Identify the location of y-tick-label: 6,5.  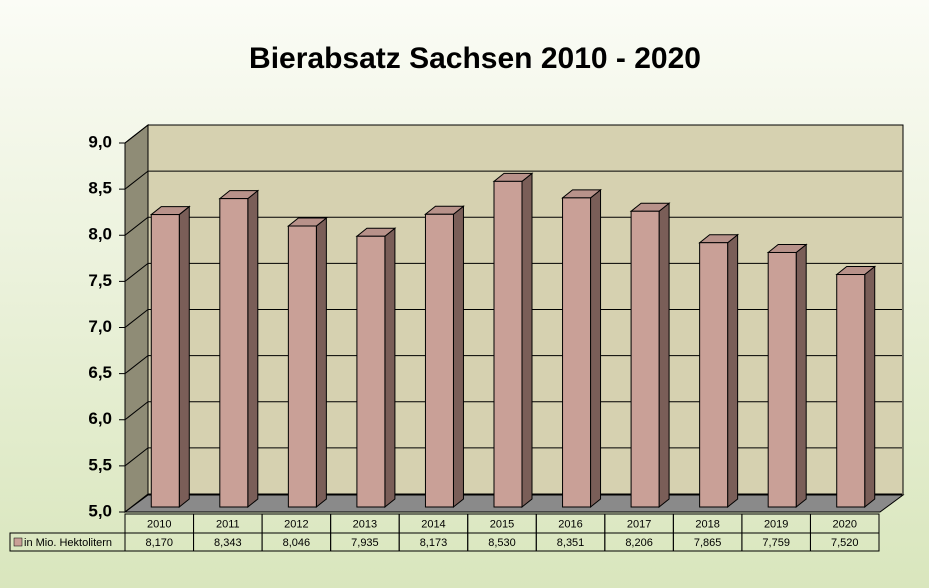
(100, 372).